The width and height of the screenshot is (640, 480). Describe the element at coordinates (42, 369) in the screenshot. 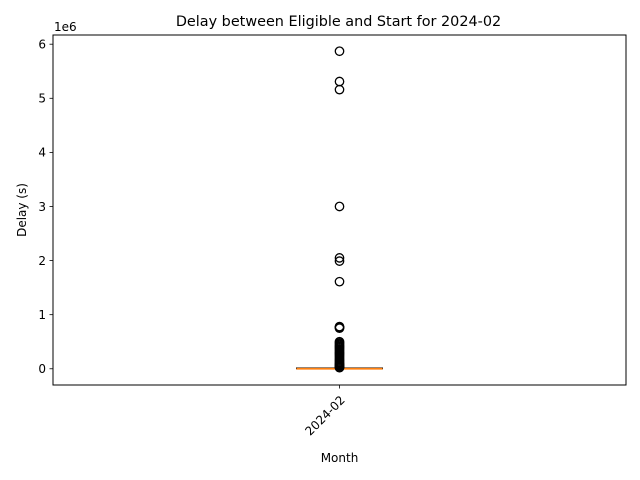

I see `y-tick-label: 0` at that location.